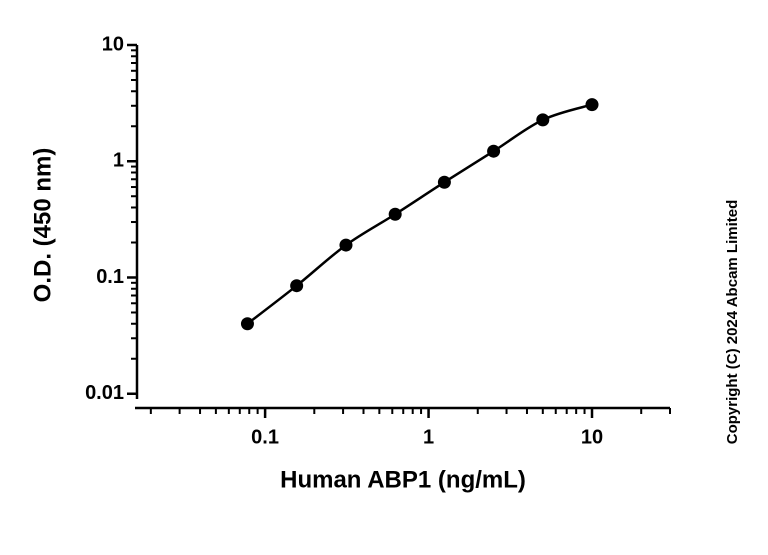 The image size is (768, 555). What do you see at coordinates (428, 437) in the screenshot?
I see `x-tick-label: 1` at bounding box center [428, 437].